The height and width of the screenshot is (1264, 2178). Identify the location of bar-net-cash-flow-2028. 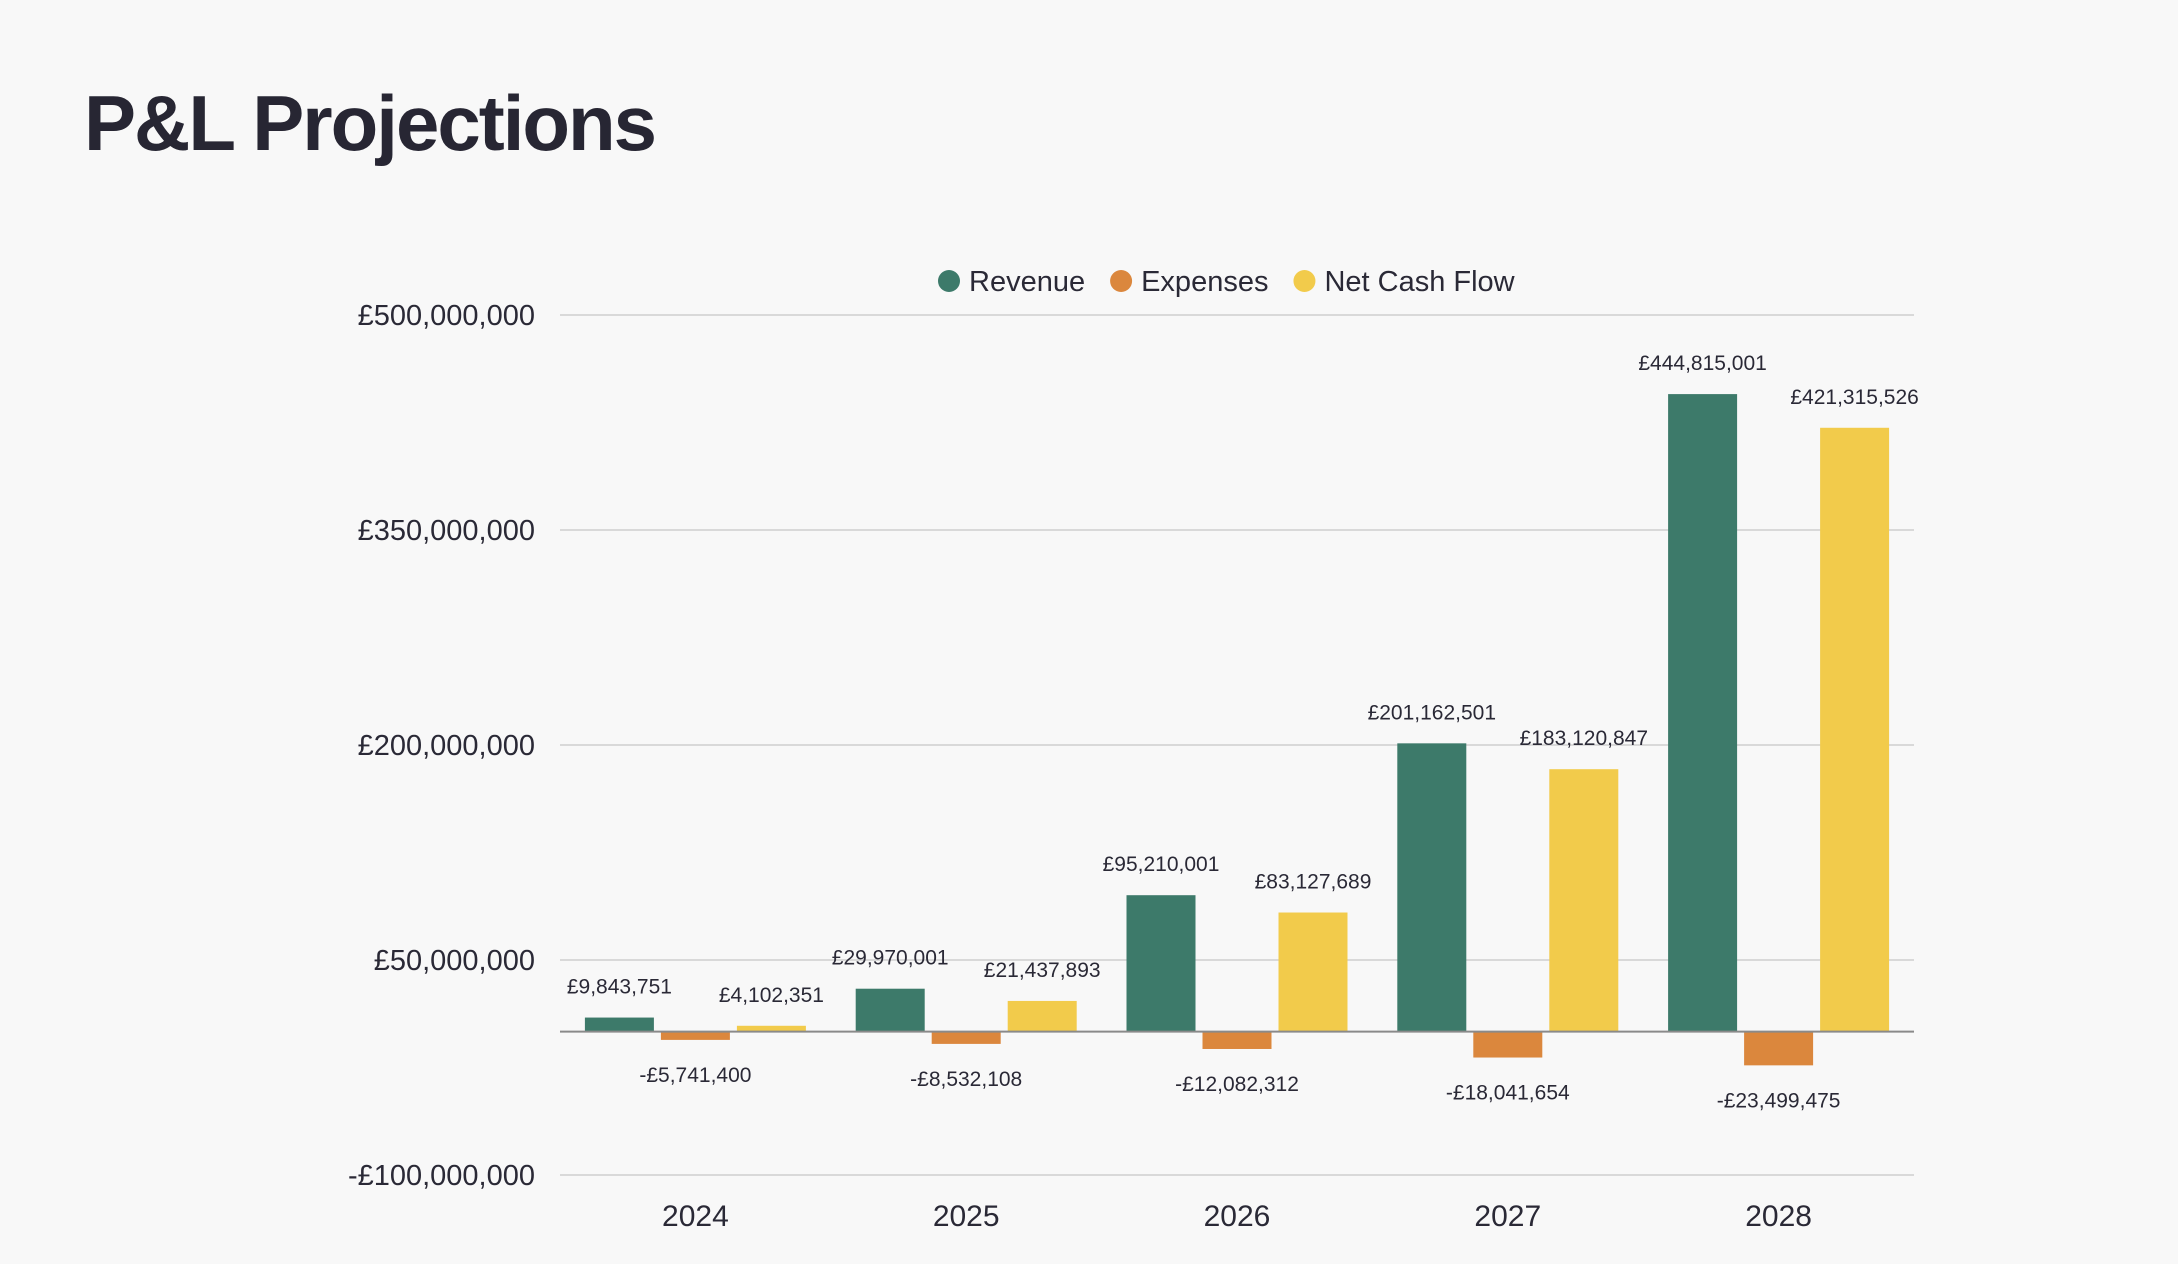
(1855, 729).